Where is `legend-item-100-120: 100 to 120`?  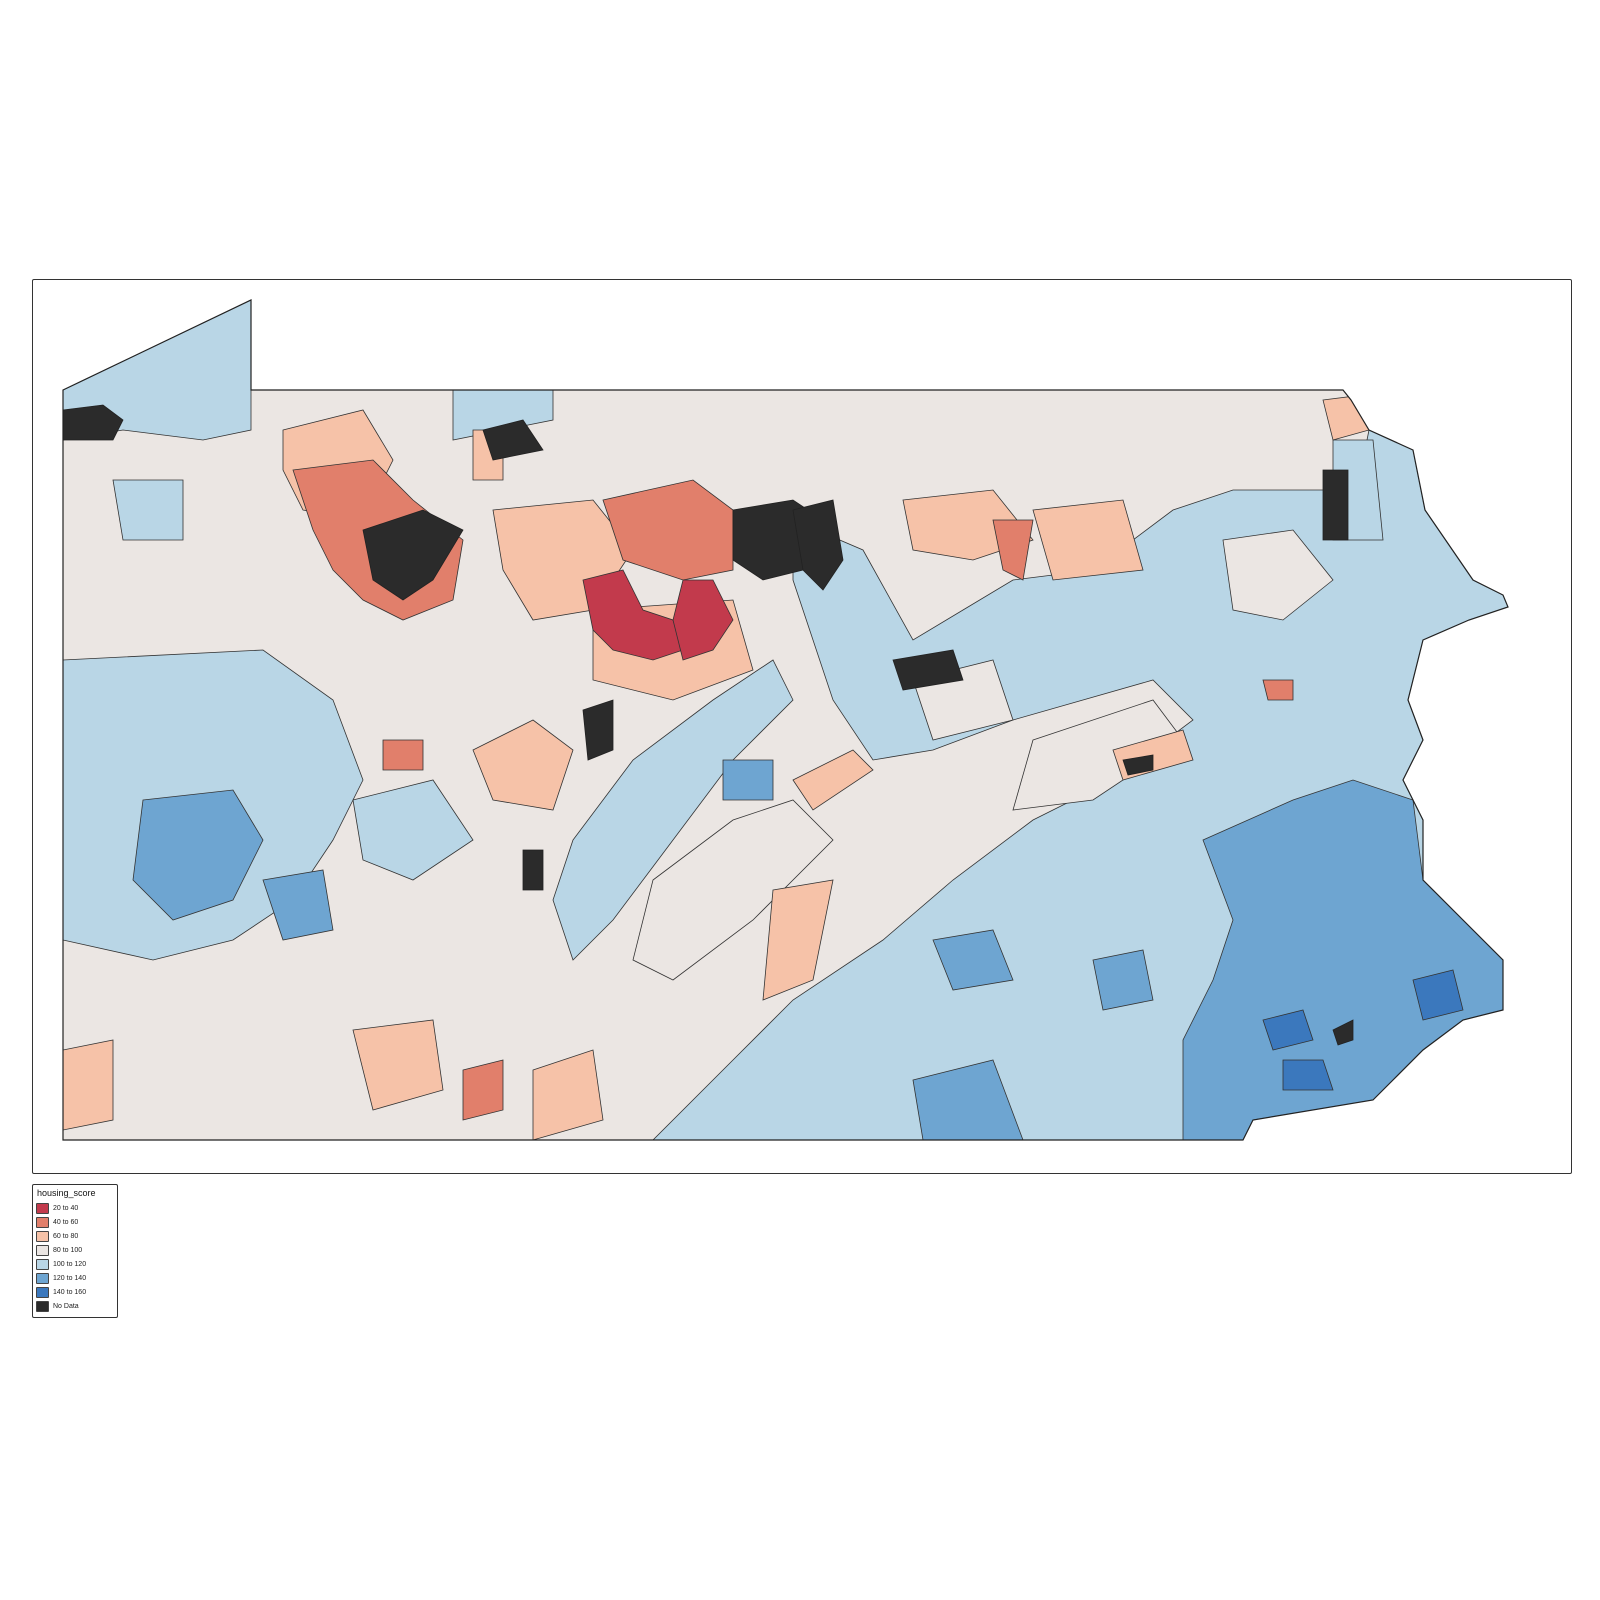 legend-item-100-120: 100 to 120 is located at coordinates (75, 1264).